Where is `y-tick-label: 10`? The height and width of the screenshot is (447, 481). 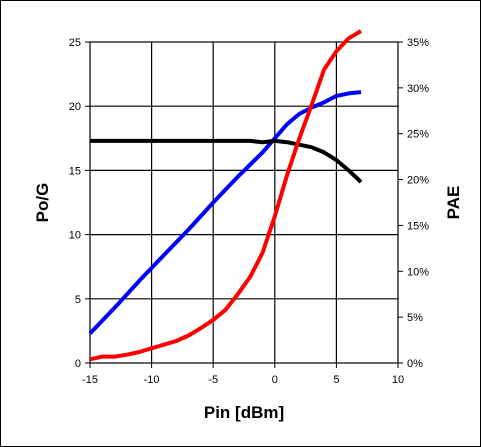 y-tick-label: 10 is located at coordinates (75, 236).